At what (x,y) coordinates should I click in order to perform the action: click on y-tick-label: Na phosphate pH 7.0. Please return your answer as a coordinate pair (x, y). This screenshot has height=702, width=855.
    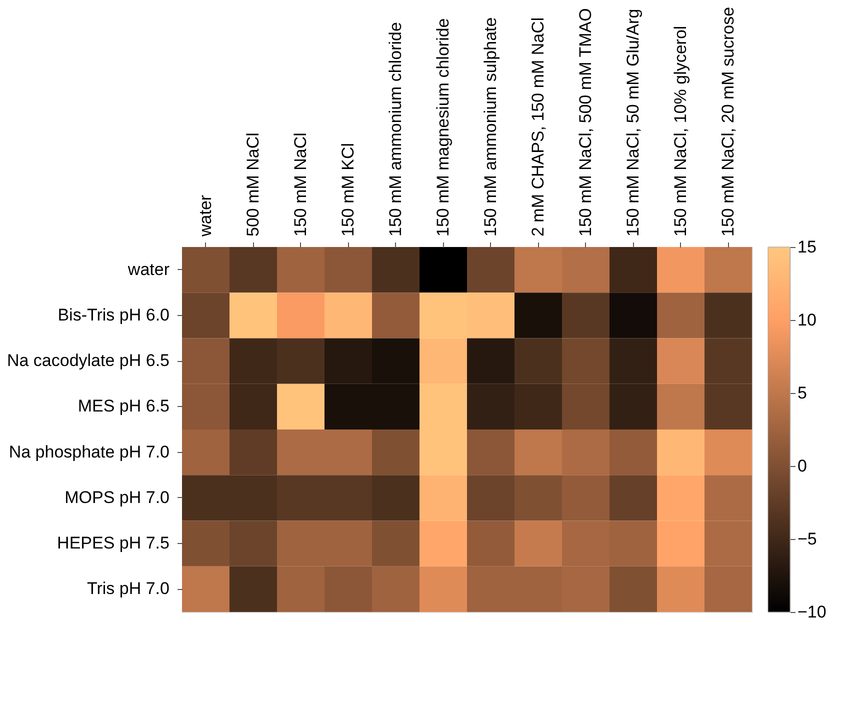
    Looking at the image, I should click on (89, 452).